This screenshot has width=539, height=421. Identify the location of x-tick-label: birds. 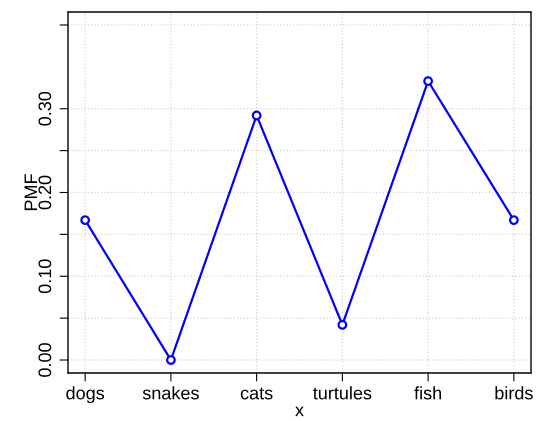
(514, 393).